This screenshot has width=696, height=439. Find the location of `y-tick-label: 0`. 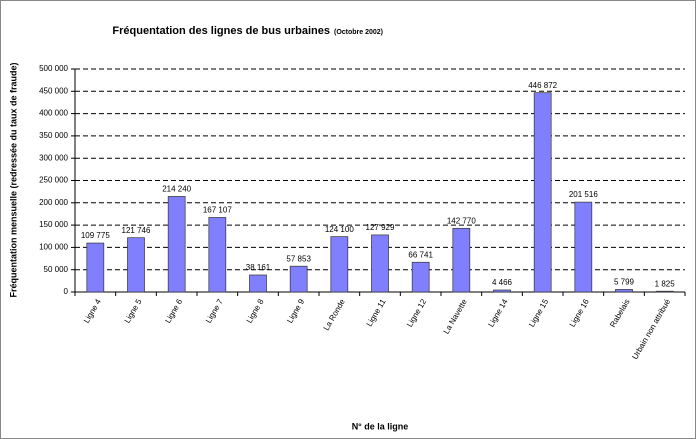

y-tick-label: 0 is located at coordinates (66, 291).